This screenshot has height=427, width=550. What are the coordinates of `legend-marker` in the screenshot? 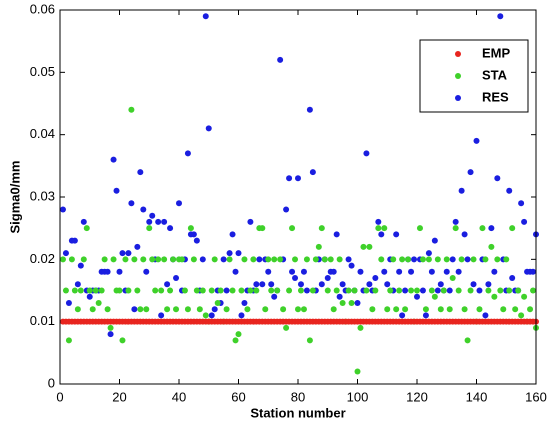 It's located at (458, 98).